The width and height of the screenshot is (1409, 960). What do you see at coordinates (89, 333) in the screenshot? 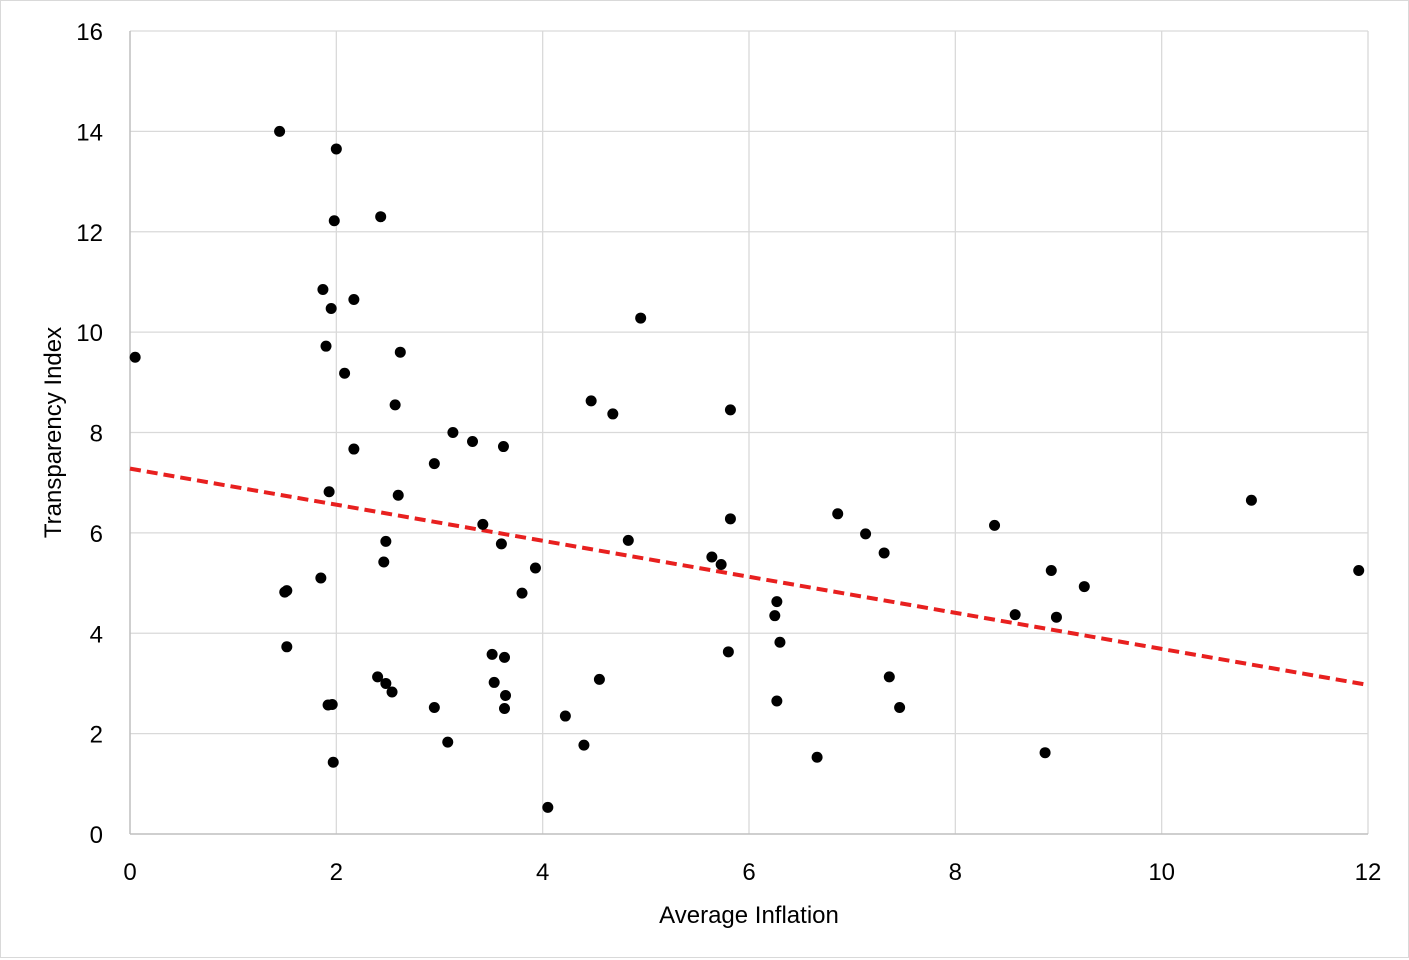
I see `y-tick-label: 10` at bounding box center [89, 333].